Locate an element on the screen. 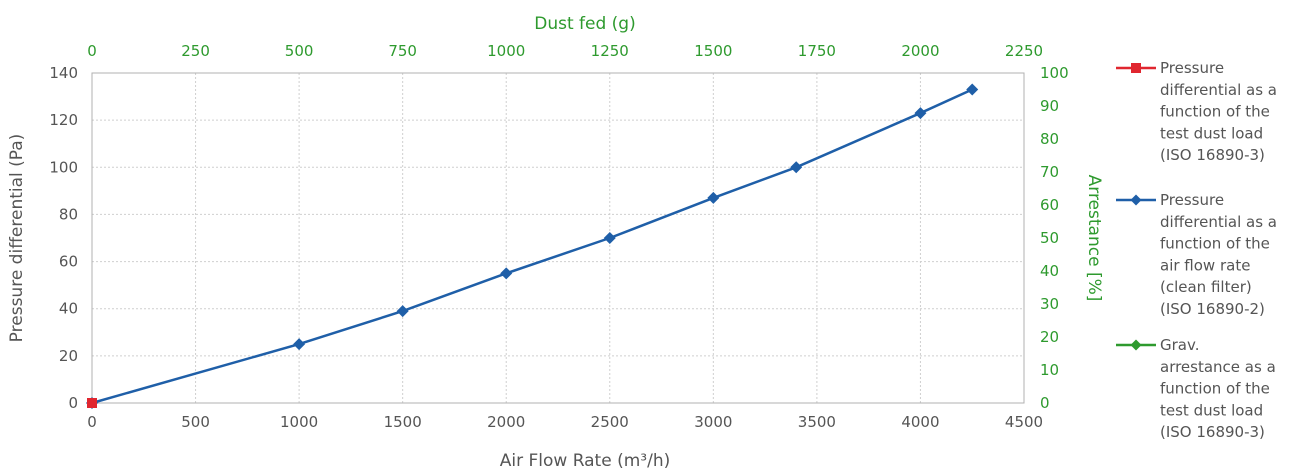 The width and height of the screenshot is (1300, 471). x-axis-title: Air Flow Rate (m³/h) is located at coordinates (585, 461).